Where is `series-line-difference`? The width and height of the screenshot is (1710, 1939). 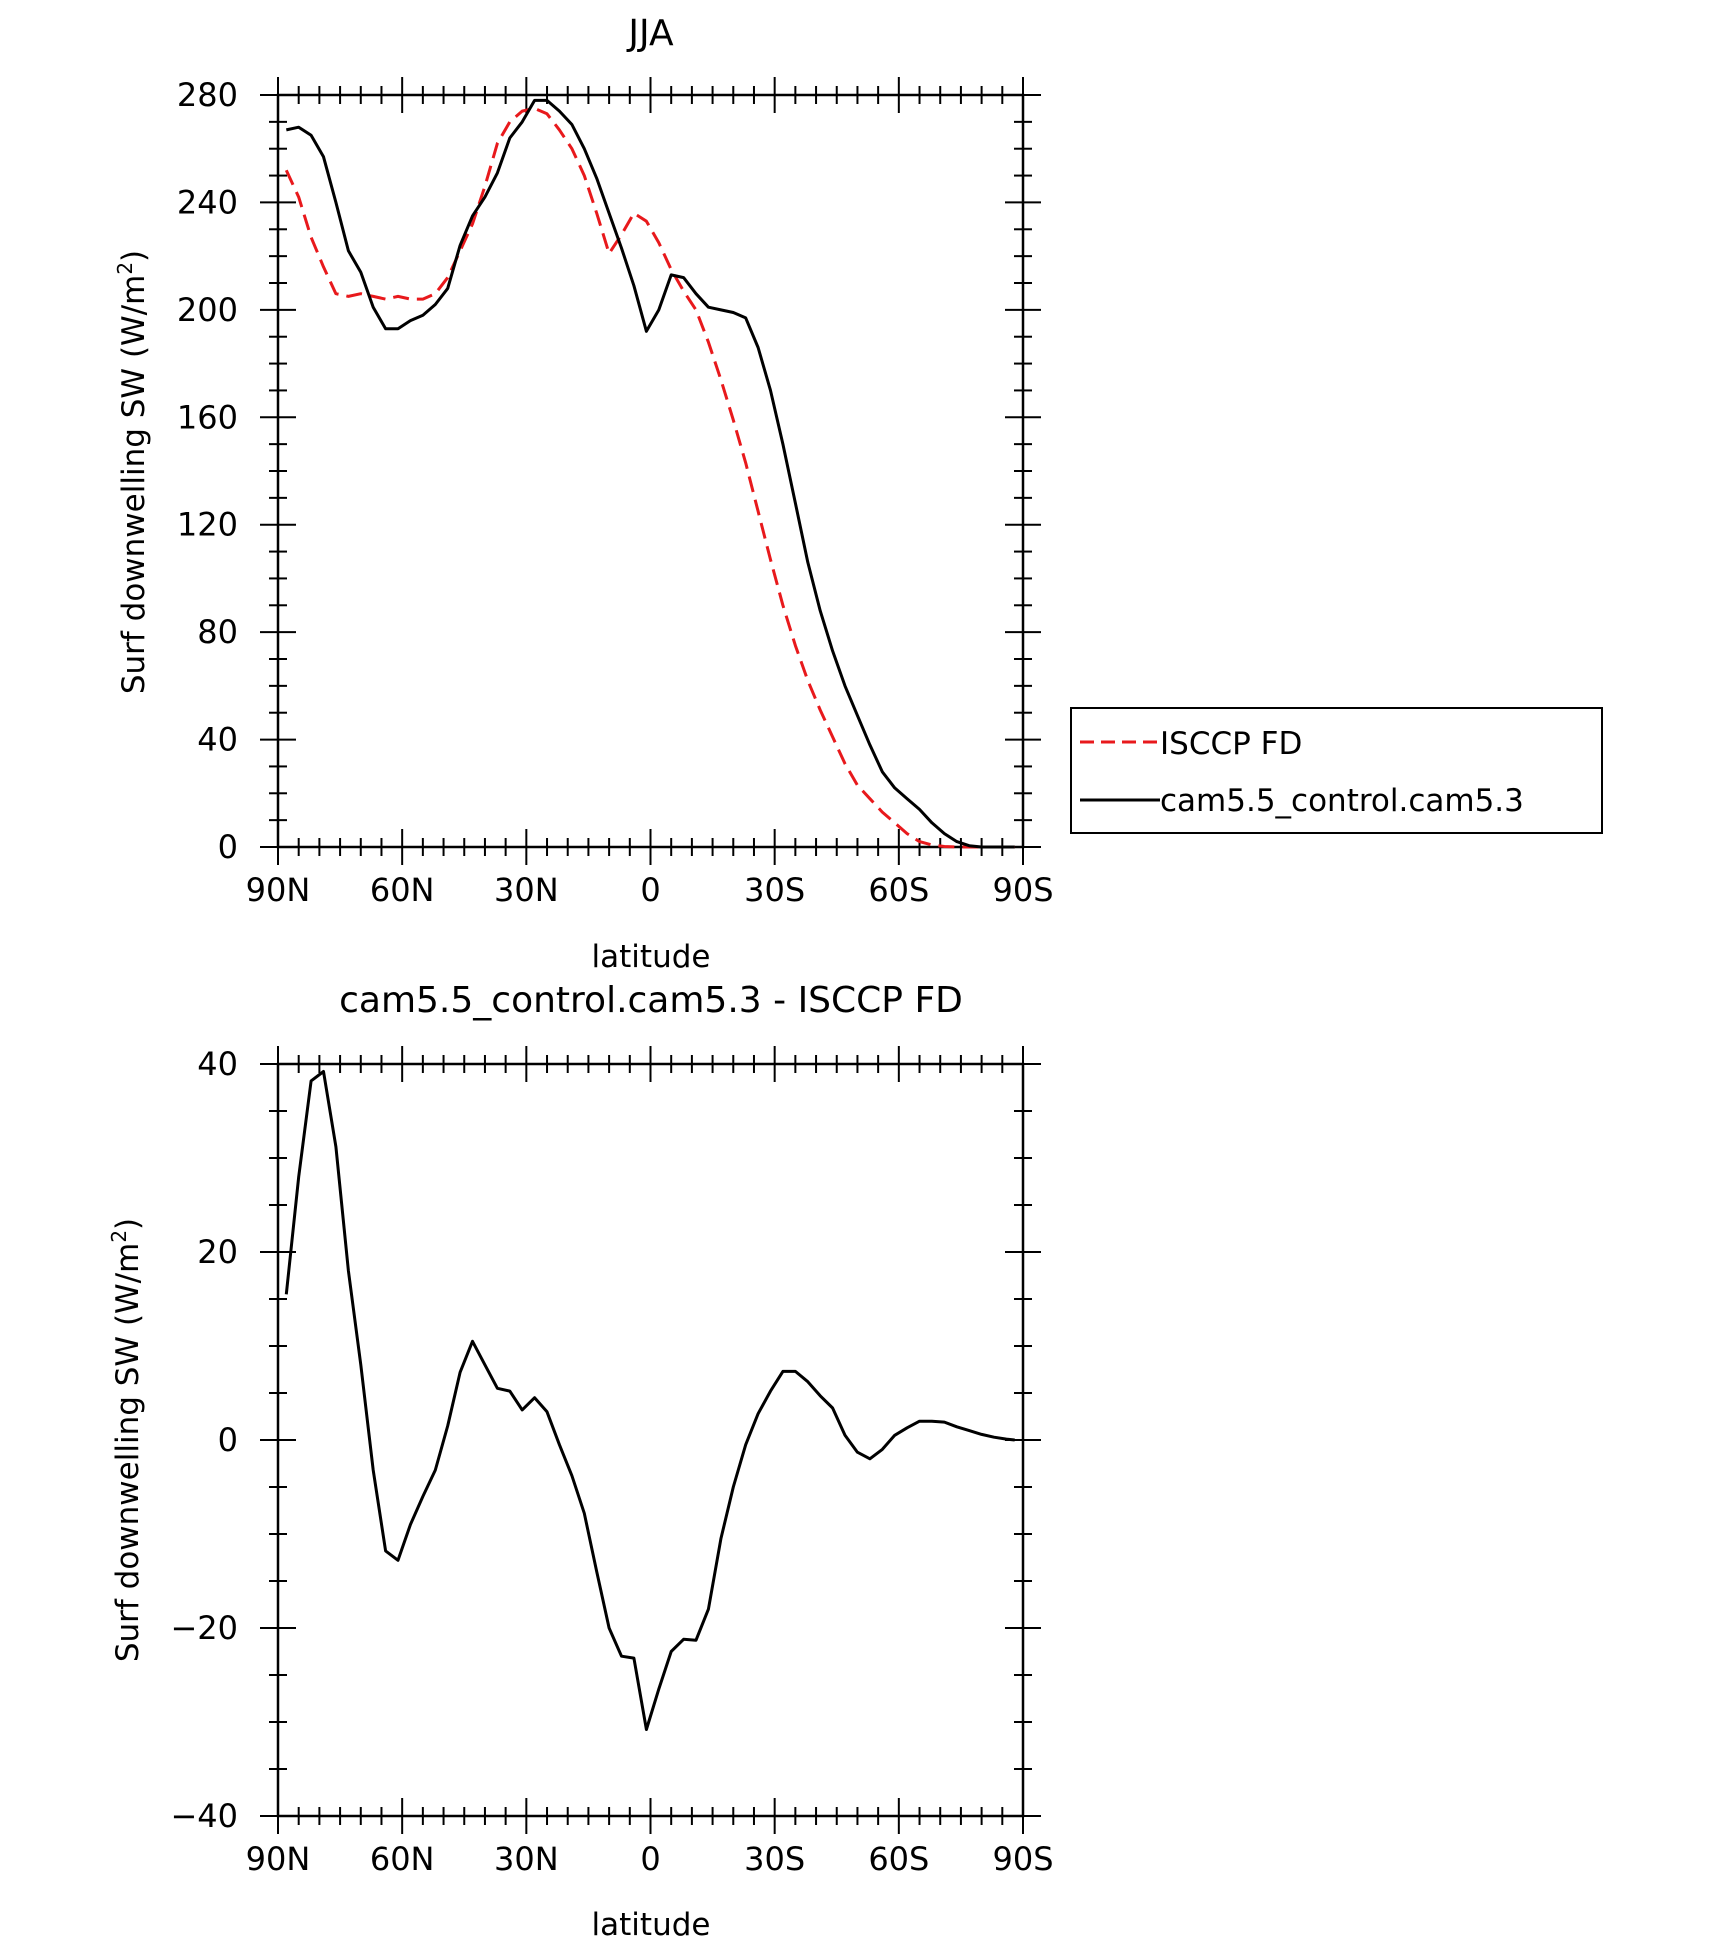
series-line-difference is located at coordinates (649, 1400).